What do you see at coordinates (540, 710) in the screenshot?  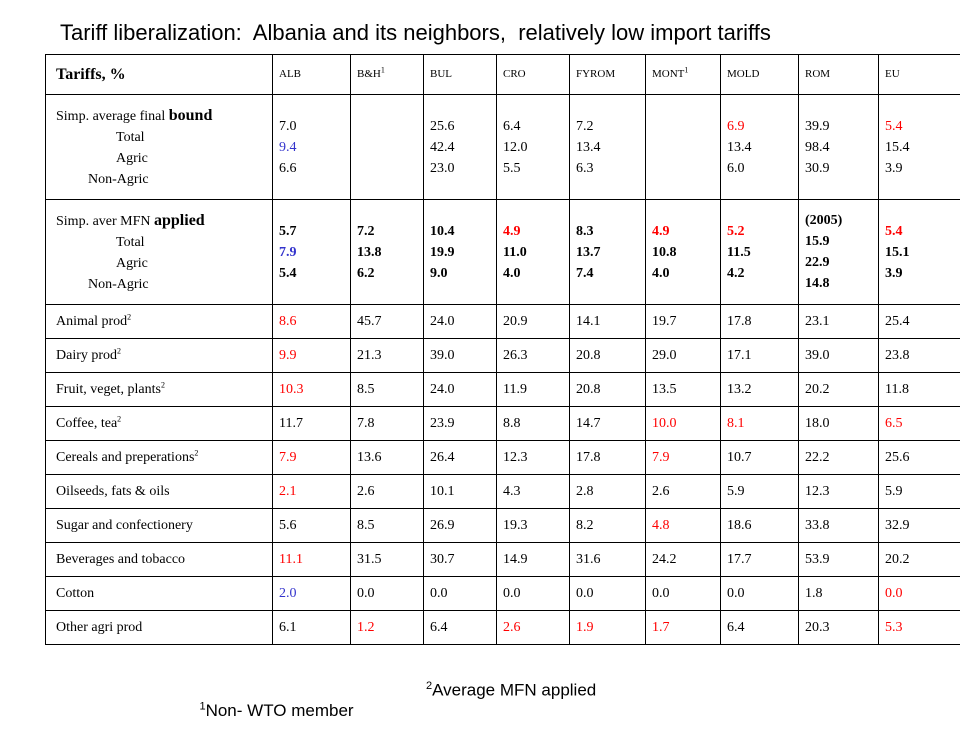 I see `footnotes: 1Non- WTO member 2Average MFN applied` at bounding box center [540, 710].